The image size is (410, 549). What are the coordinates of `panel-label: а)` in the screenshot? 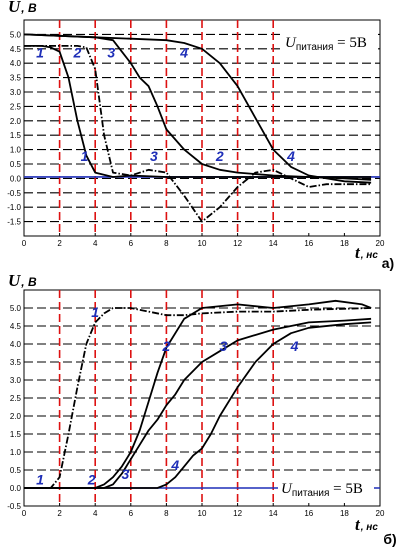 It's located at (388, 263).